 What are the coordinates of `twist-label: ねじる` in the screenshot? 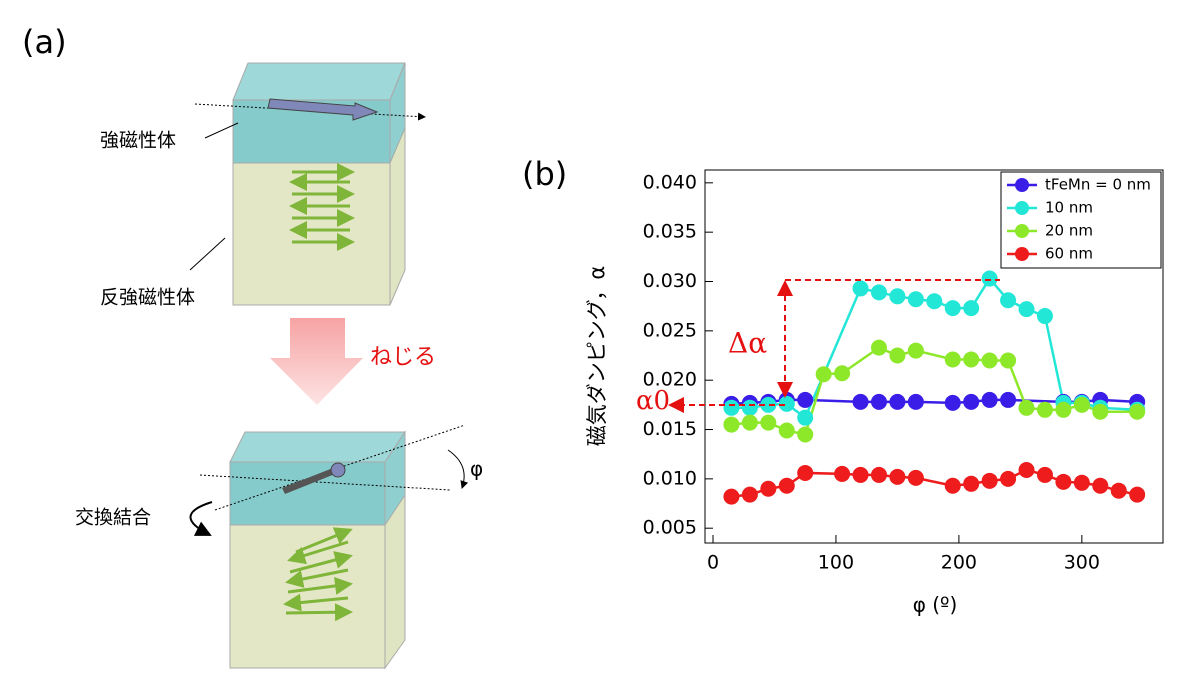 It's located at (403, 357).